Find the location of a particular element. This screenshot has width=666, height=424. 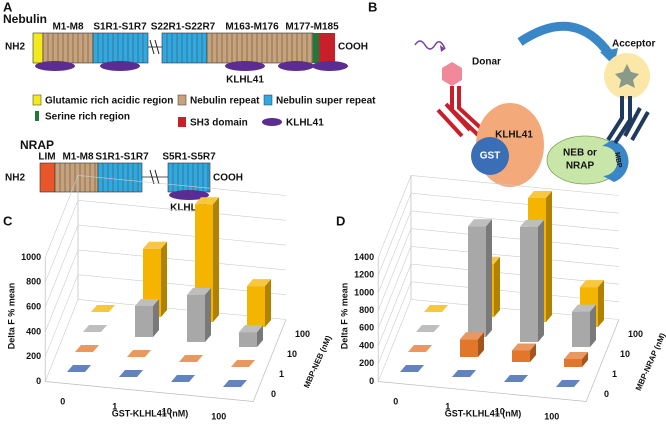

y-tick-label: 1200 is located at coordinates (364, 275).